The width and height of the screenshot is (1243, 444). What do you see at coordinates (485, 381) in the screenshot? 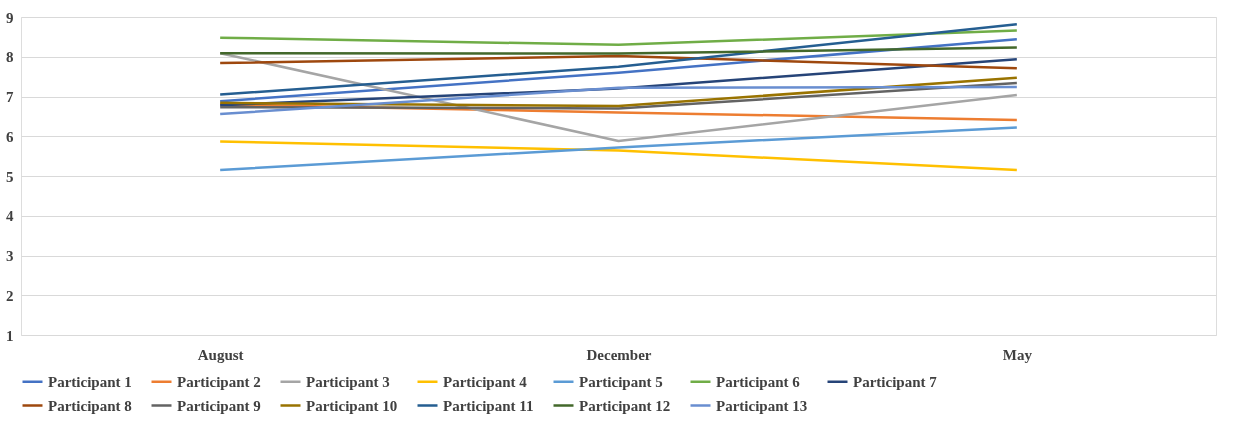
I see `legend-label: Participant 4` at bounding box center [485, 381].